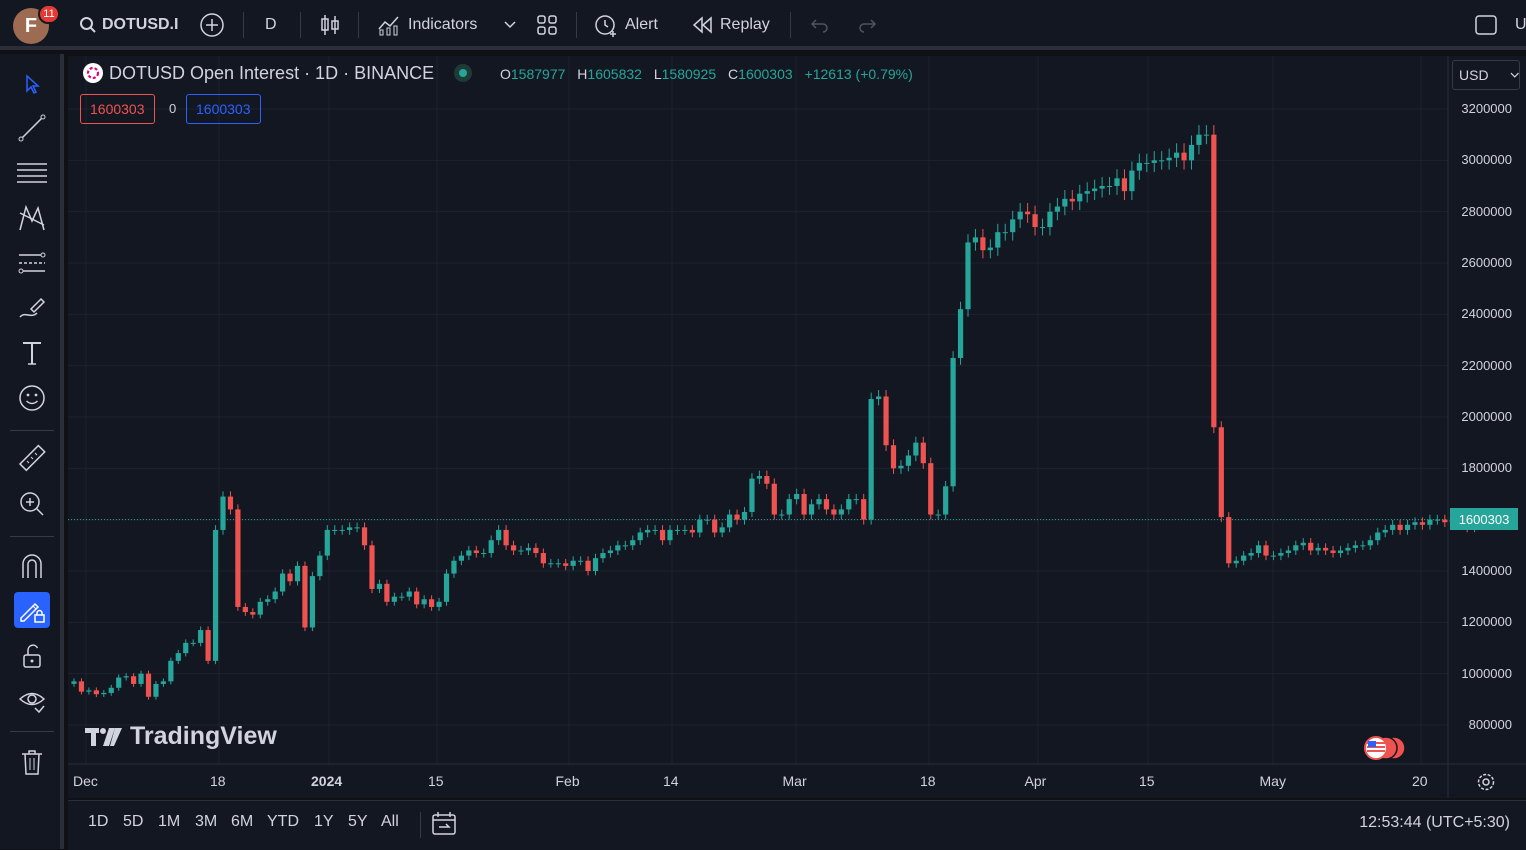 The height and width of the screenshot is (850, 1526). What do you see at coordinates (731, 25) in the screenshot?
I see `replay-button: Replay` at bounding box center [731, 25].